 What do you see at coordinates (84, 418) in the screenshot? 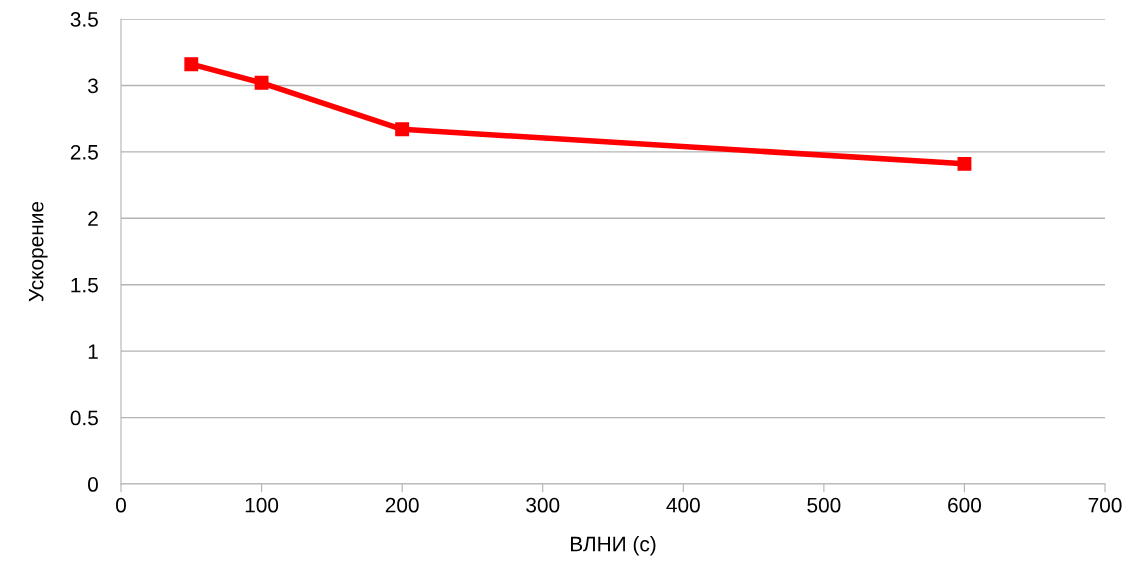
I see `y-tick-label: 0.5` at bounding box center [84, 418].